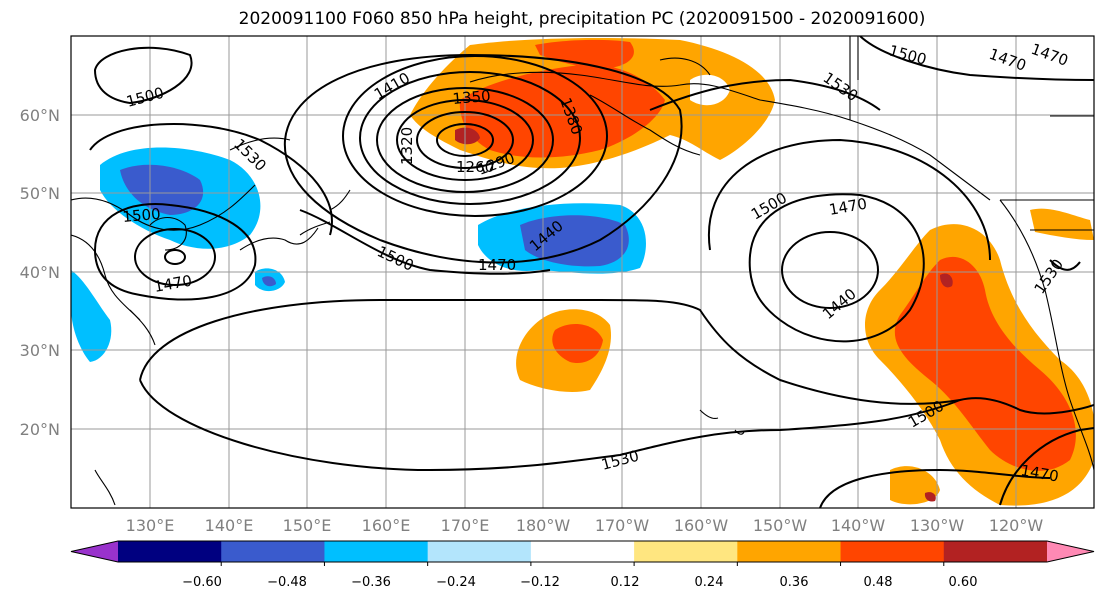 The width and height of the screenshot is (1105, 601). I want to click on contour-label: 1260, so click(475, 167).